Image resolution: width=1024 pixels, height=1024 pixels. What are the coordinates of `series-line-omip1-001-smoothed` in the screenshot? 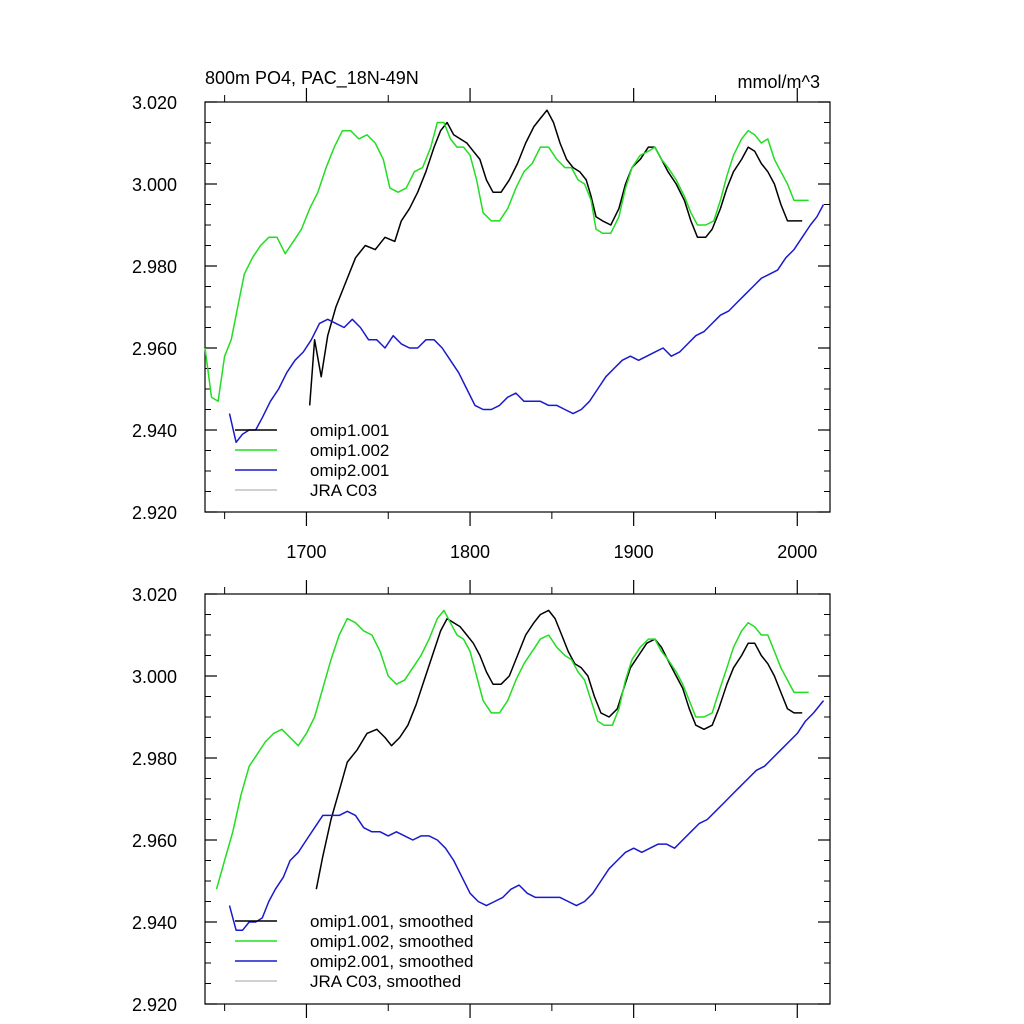 It's located at (559, 749).